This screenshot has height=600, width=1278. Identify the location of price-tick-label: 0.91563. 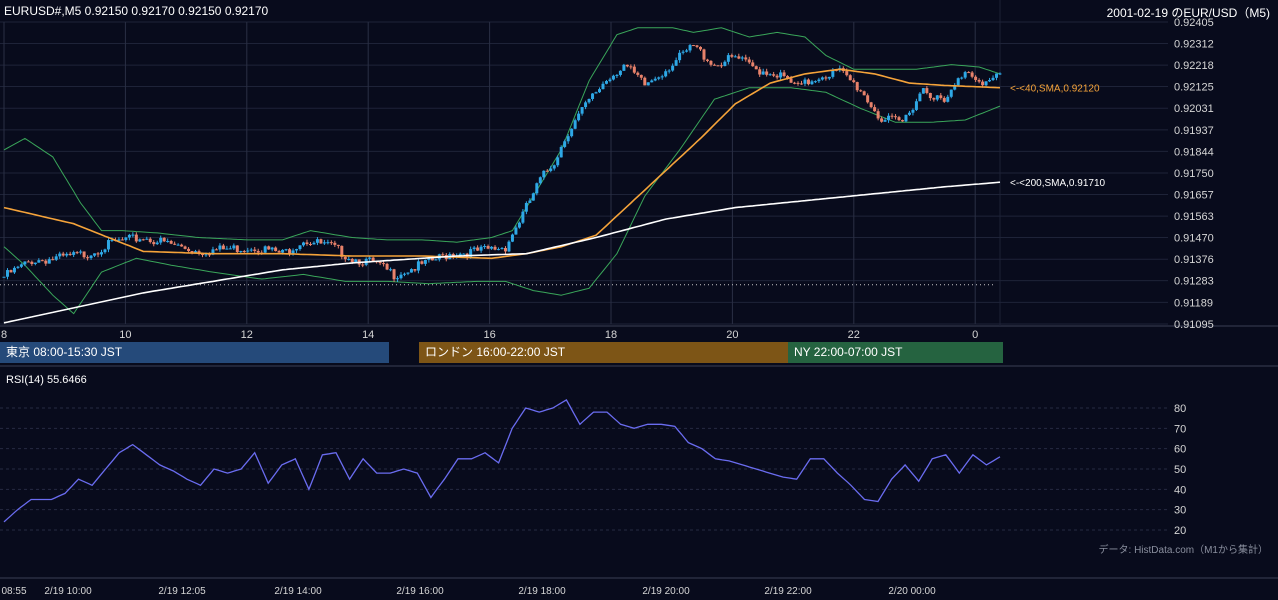
(1194, 217).